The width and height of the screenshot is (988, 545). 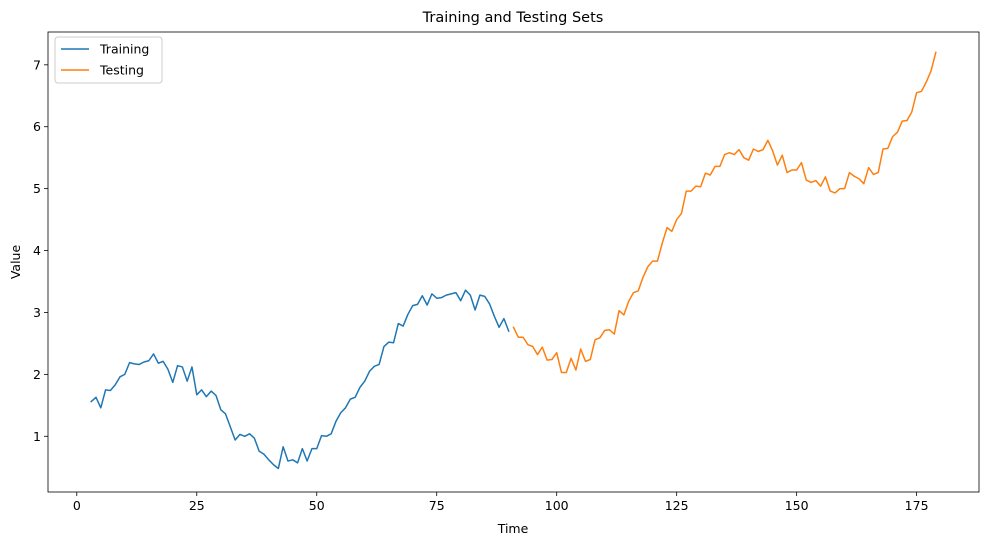 What do you see at coordinates (15, 262) in the screenshot?
I see `y-axis-label: Value` at bounding box center [15, 262].